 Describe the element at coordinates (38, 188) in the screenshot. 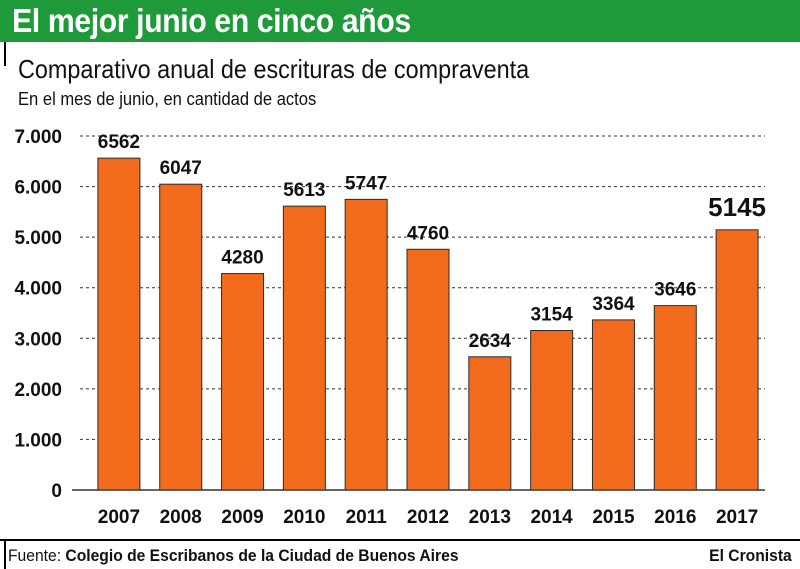

I see `y-tick-label: 6.000` at that location.